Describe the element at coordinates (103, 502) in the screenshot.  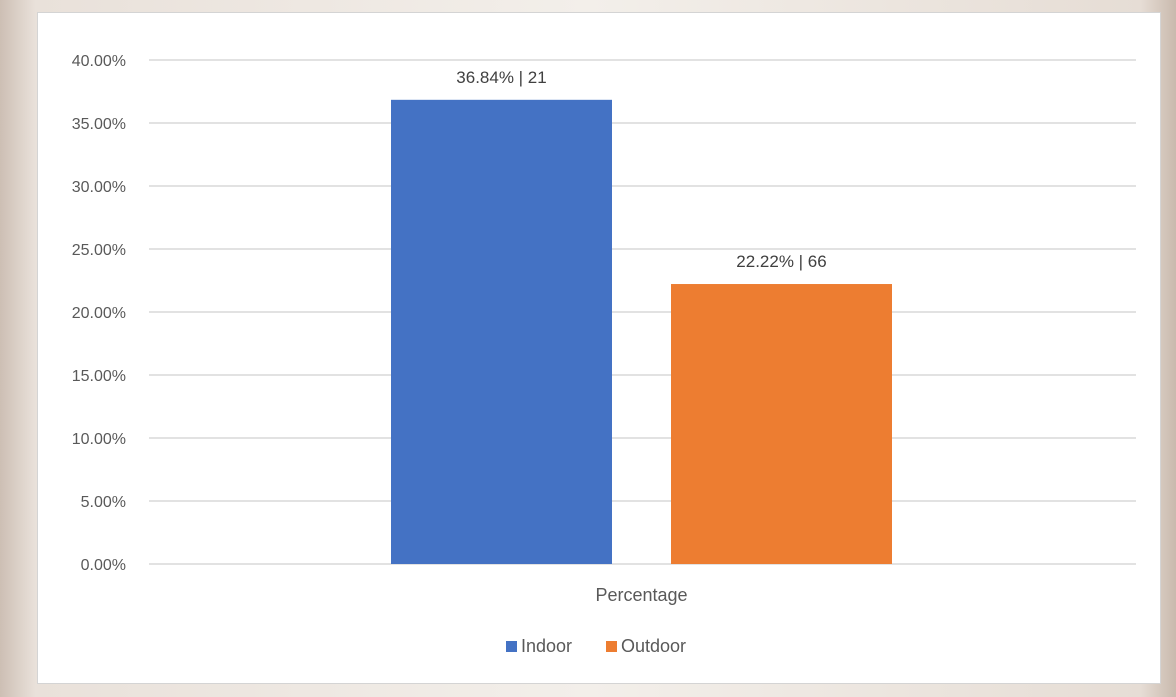
I see `y-tick-label: 5.00%` at that location.